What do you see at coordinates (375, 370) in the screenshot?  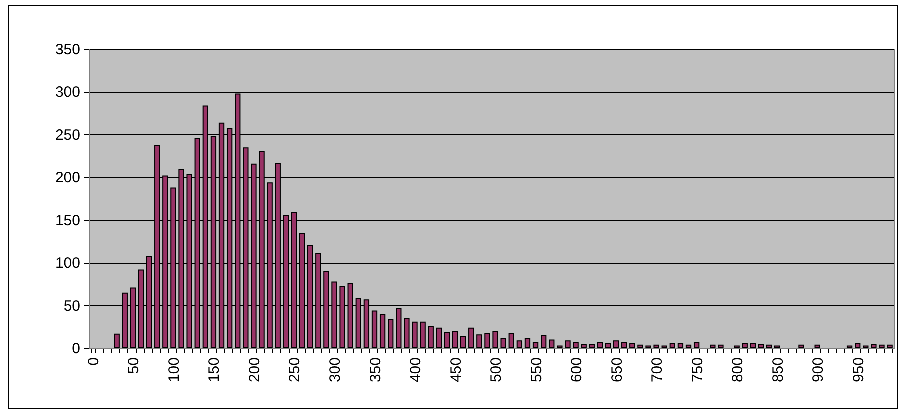 I see `x-tick-label: 350` at bounding box center [375, 370].